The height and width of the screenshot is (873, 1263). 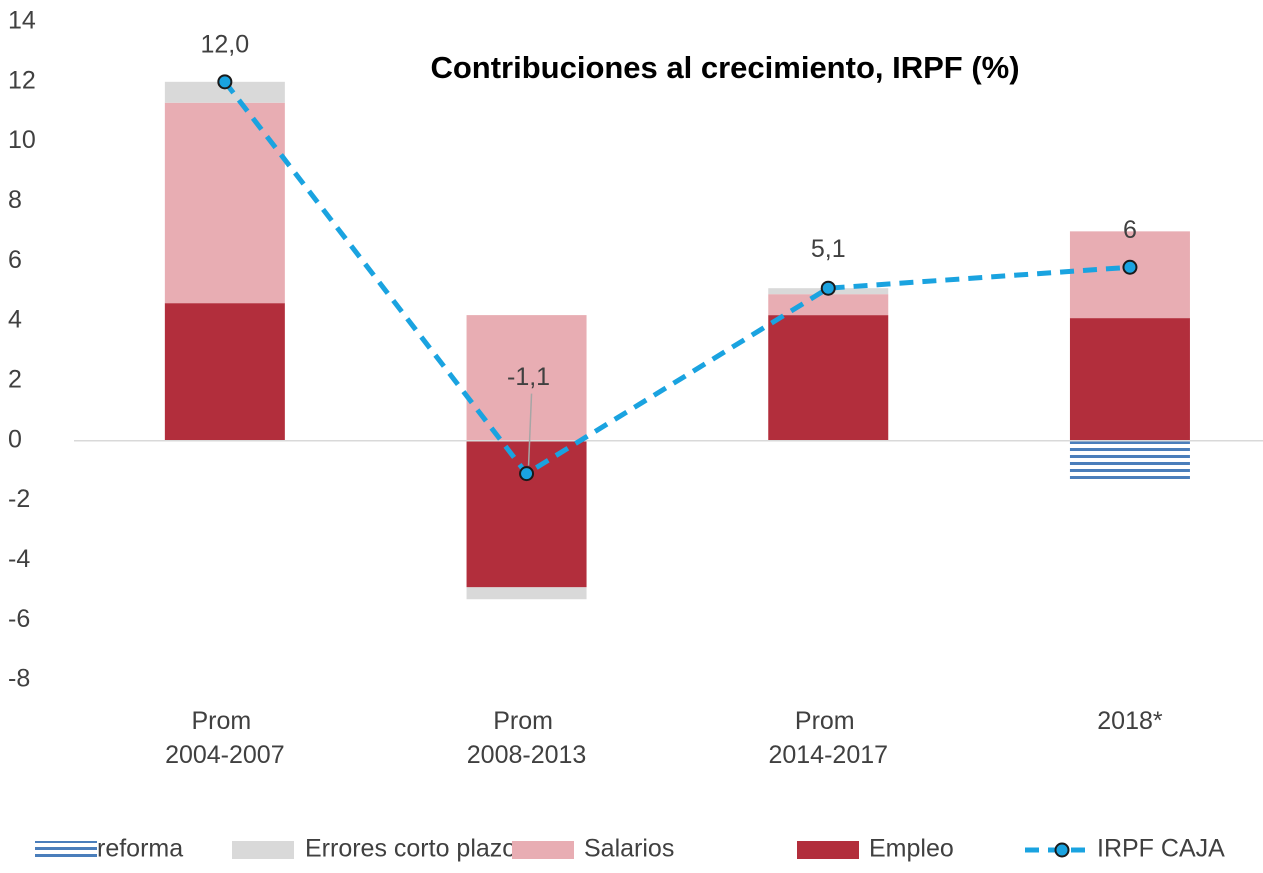 What do you see at coordinates (22, 21) in the screenshot?
I see `y-tick-label: 14` at bounding box center [22, 21].